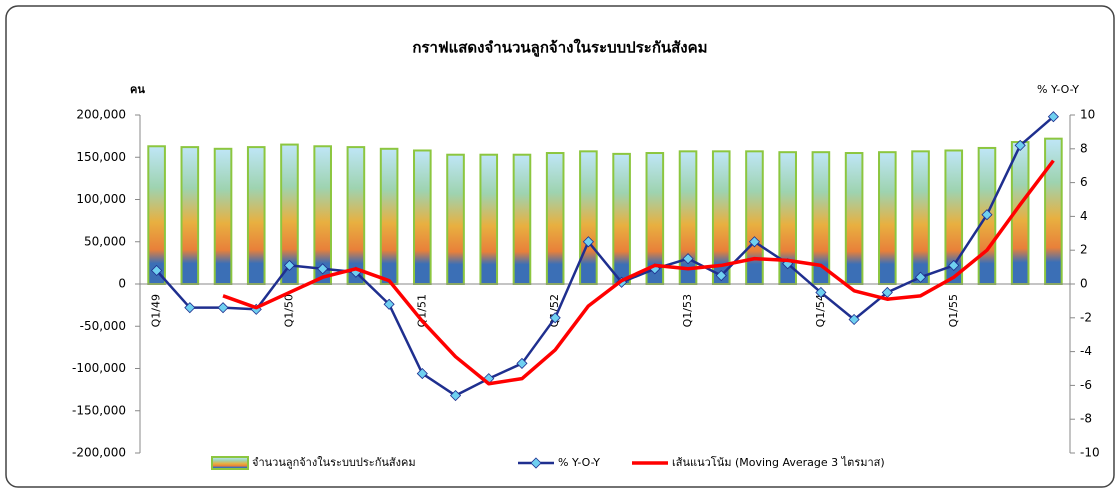 This screenshot has width=1120, height=497. Describe the element at coordinates (334, 462) in the screenshot. I see `legend-label: จำนวนลูกจ้างในระบบประกันสังคม` at that location.